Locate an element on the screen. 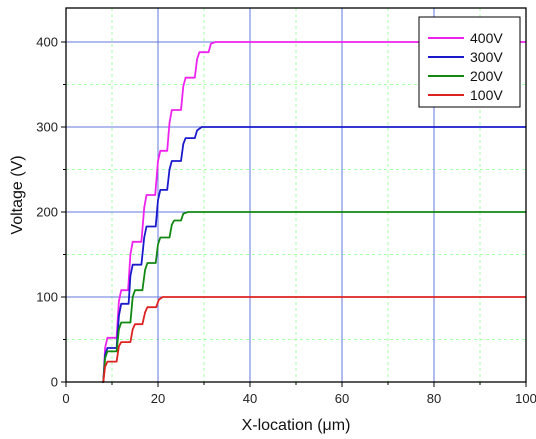 The height and width of the screenshot is (439, 536). legend: 400V 300V 200V 100V is located at coordinates (469, 62).